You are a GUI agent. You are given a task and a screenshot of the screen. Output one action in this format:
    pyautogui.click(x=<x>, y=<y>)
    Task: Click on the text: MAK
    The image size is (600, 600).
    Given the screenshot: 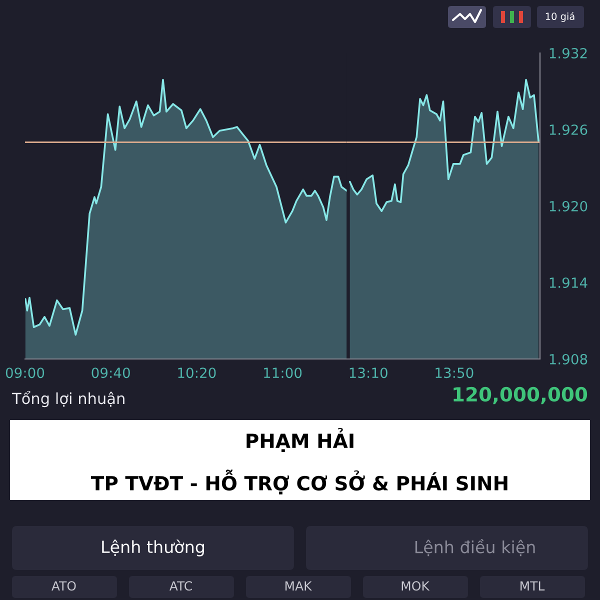 What is the action you would take?
    pyautogui.click(x=298, y=585)
    